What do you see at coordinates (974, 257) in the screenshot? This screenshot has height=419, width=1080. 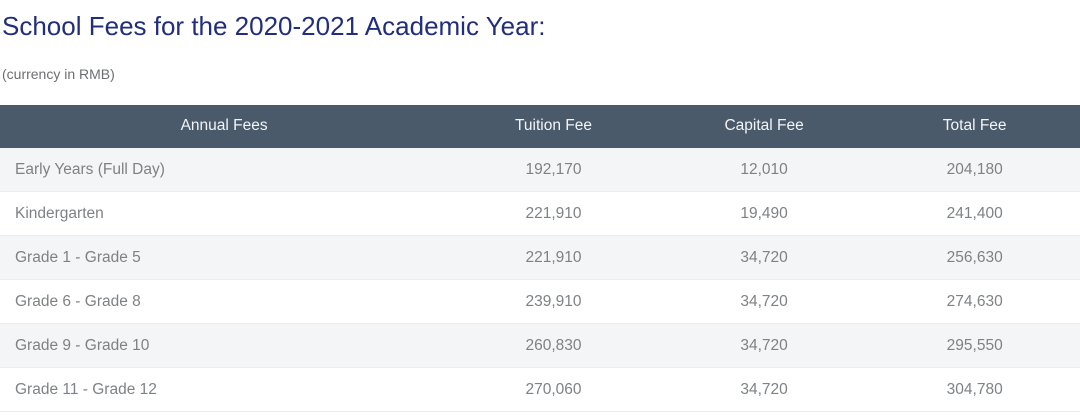 I see `cell-total-fee: 256,630` at bounding box center [974, 257].